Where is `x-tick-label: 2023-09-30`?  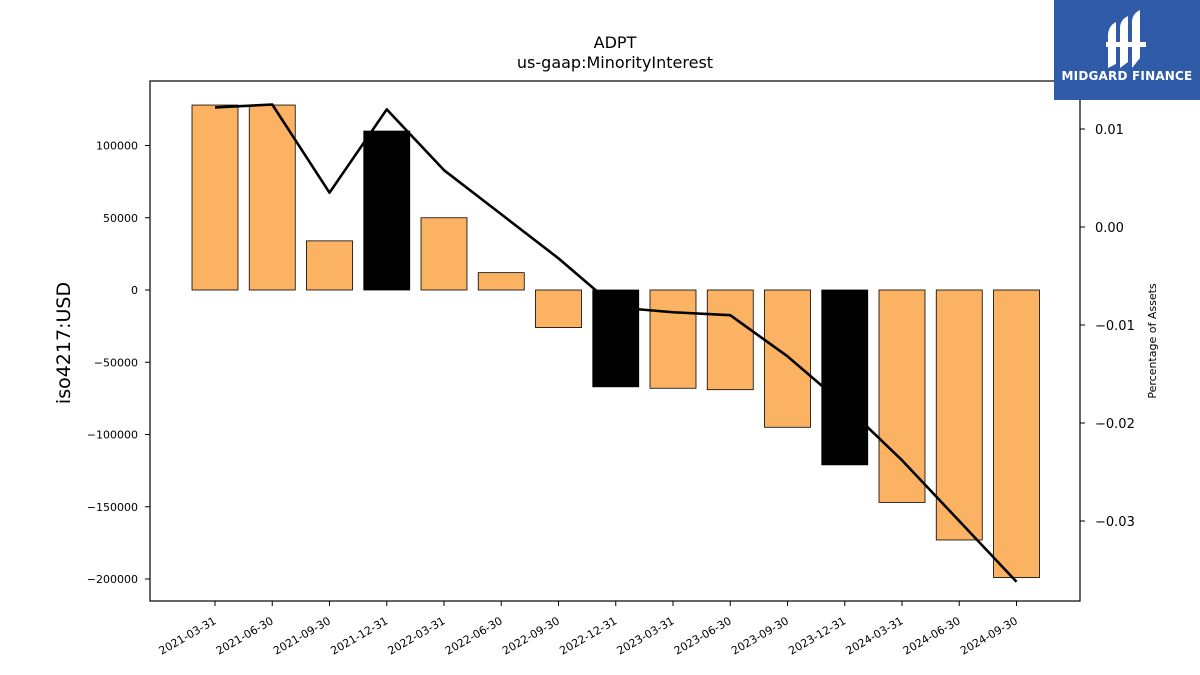 x-tick-label: 2023-09-30 is located at coordinates (760, 635).